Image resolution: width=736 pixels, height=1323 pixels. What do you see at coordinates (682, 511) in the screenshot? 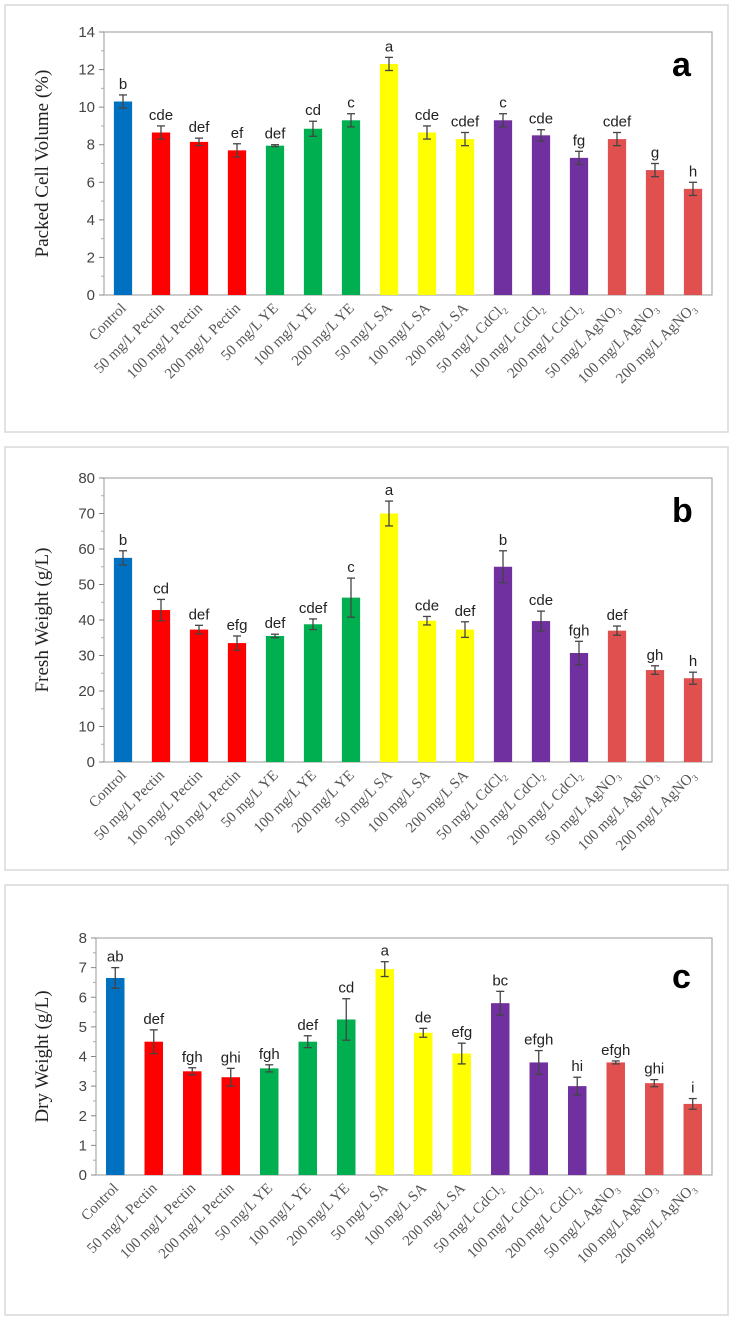
I see `panel-label: b` at bounding box center [682, 511].